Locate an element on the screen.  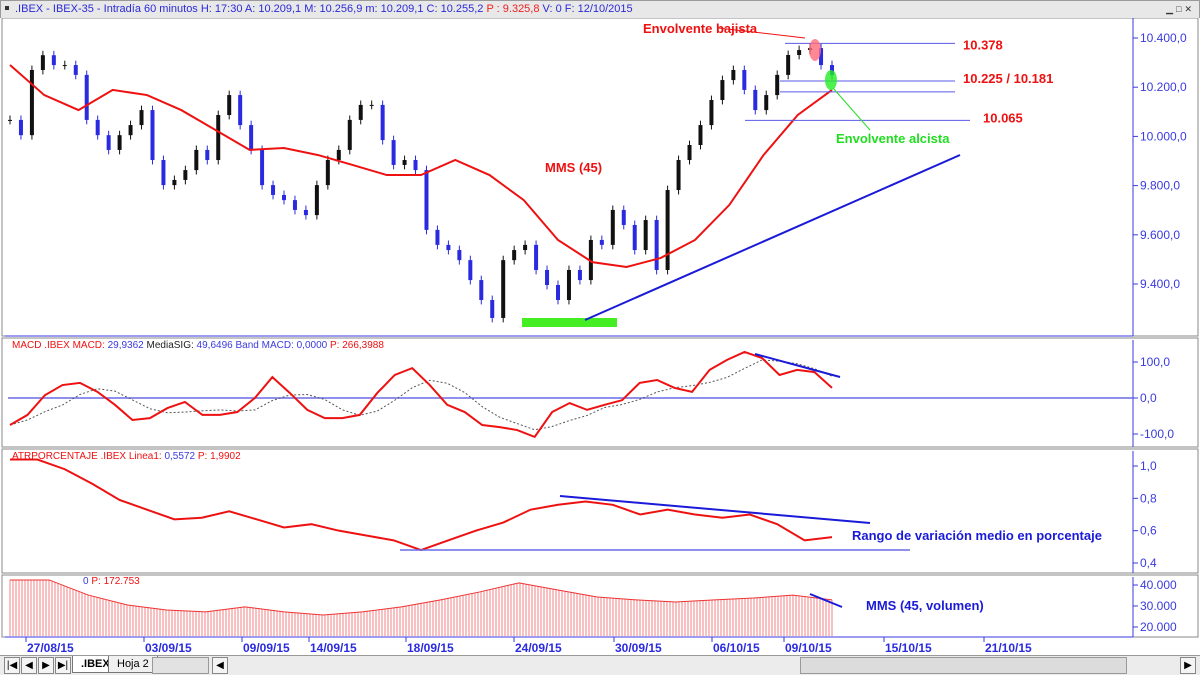
atr-axis-tick-label: 0,6 is located at coordinates (1148, 531).